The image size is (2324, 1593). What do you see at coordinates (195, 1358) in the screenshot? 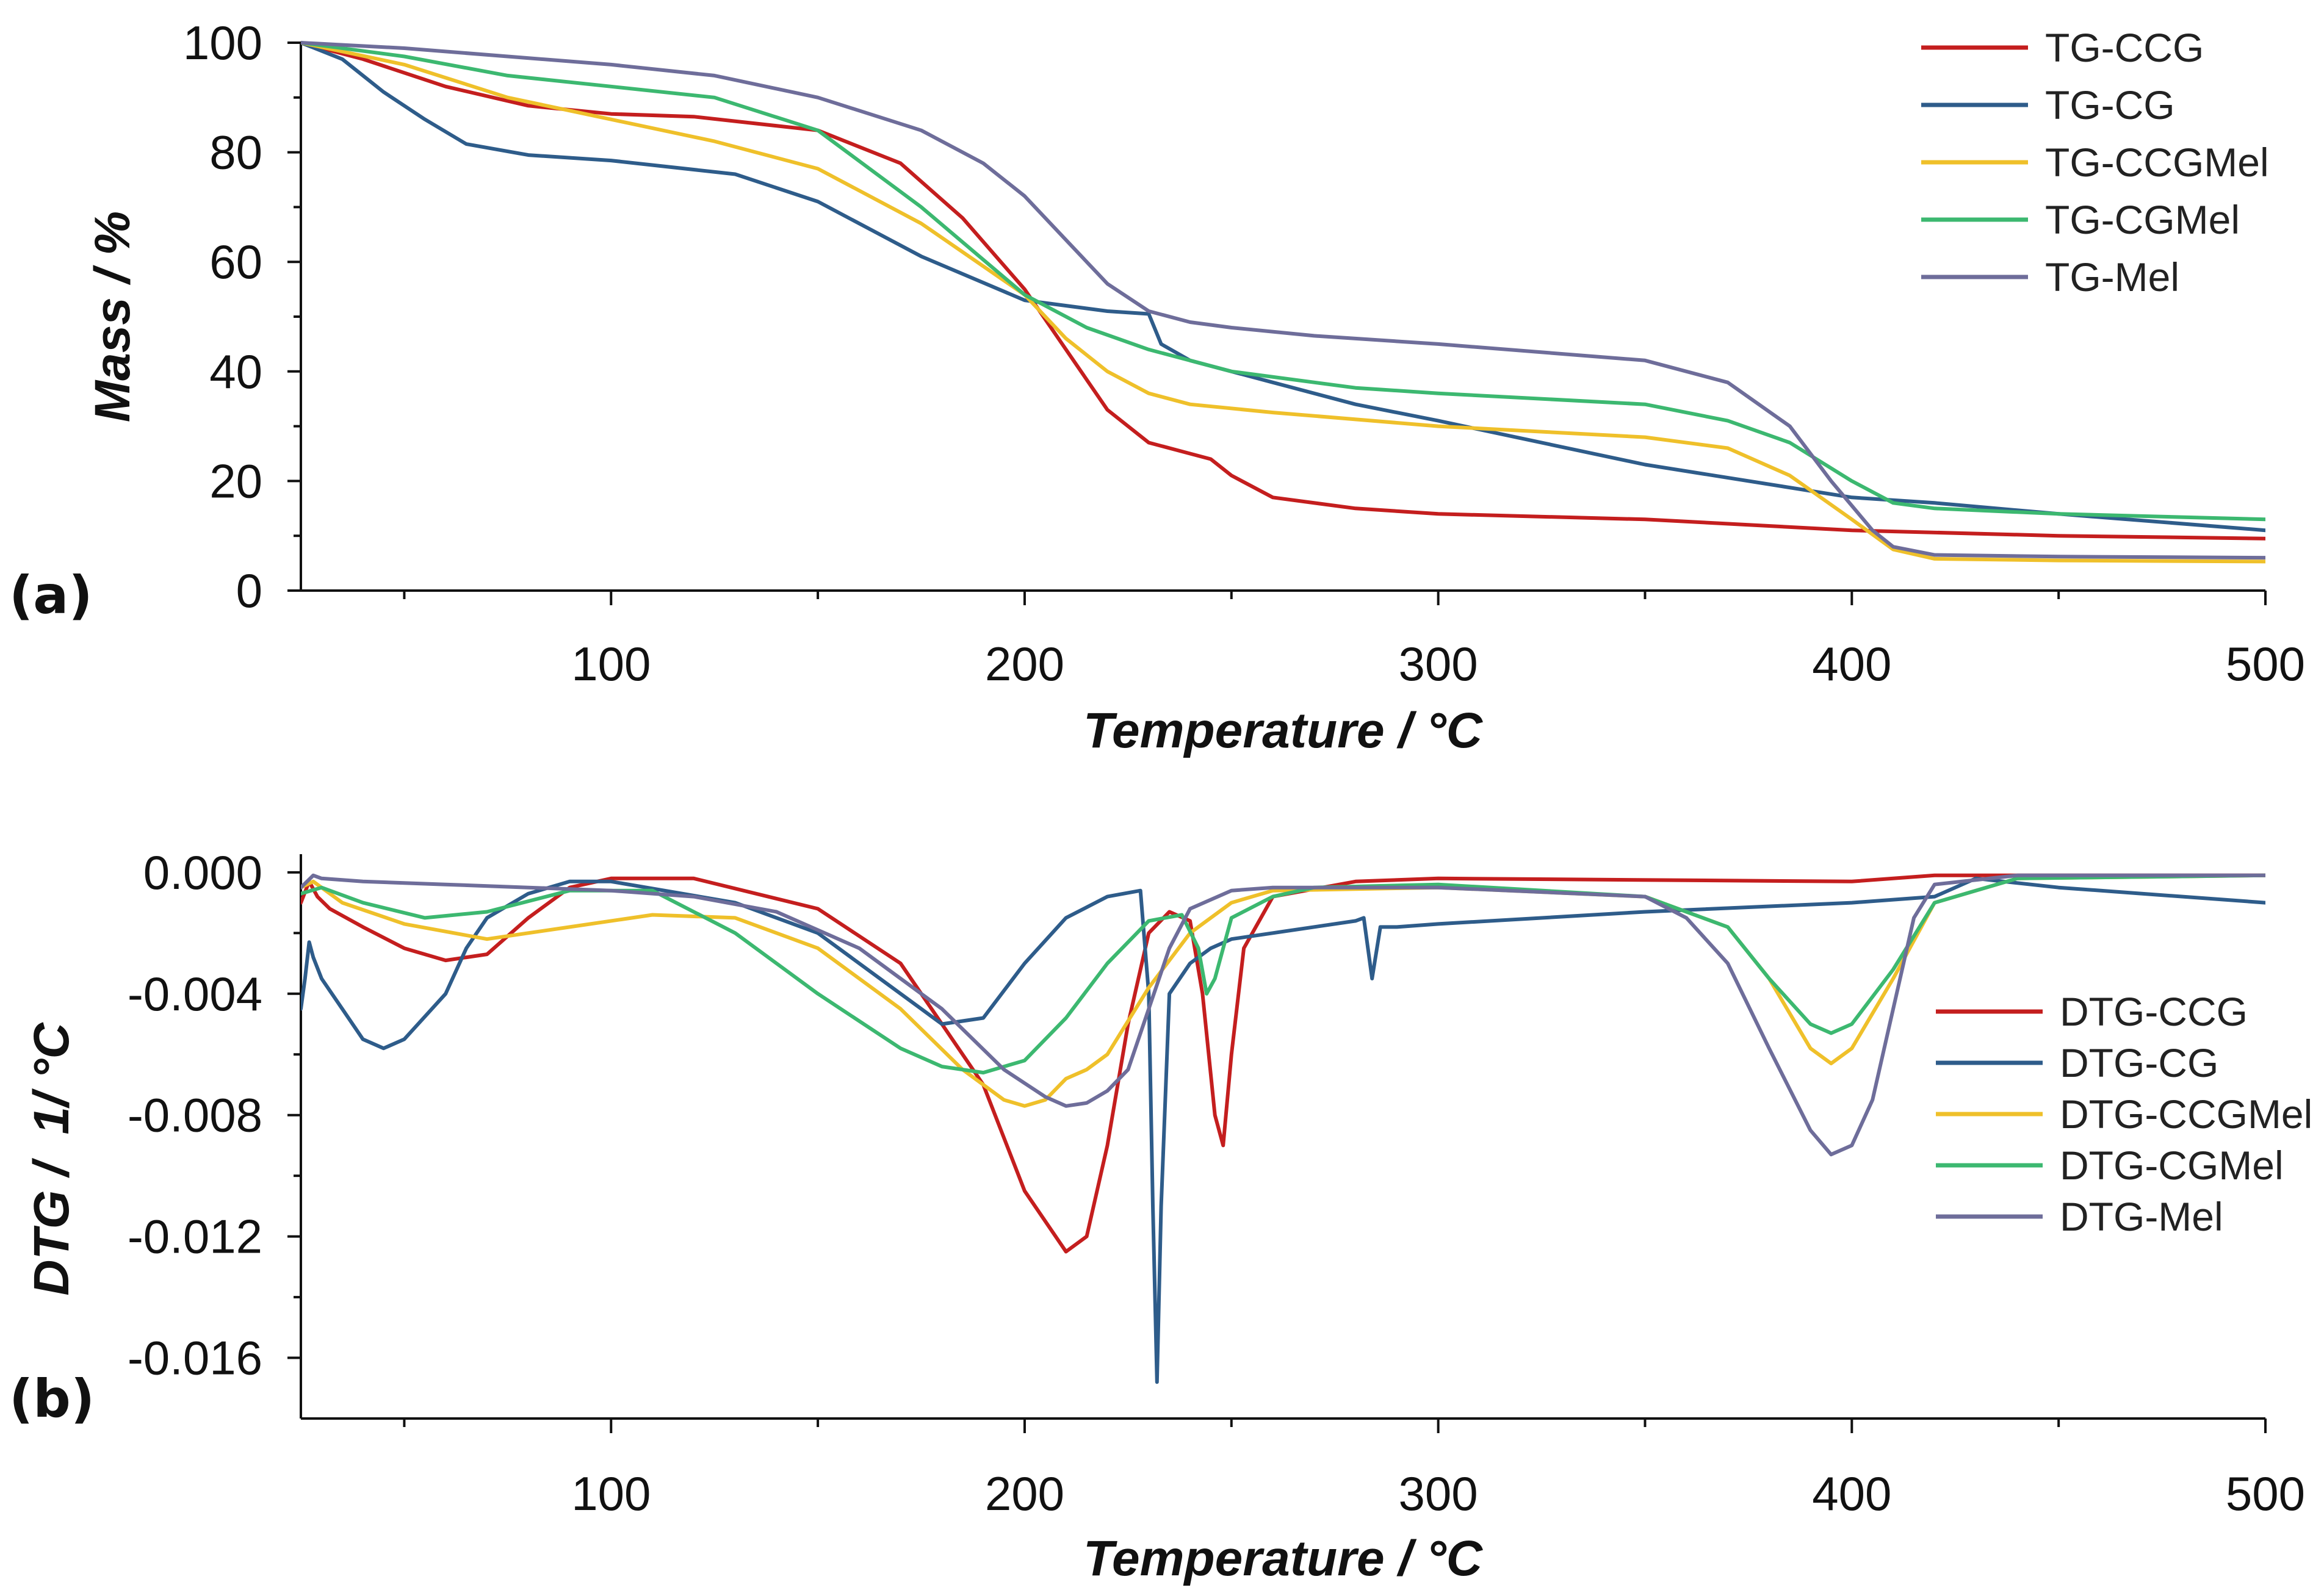
I see `y-tick-label: -0.016` at bounding box center [195, 1358].